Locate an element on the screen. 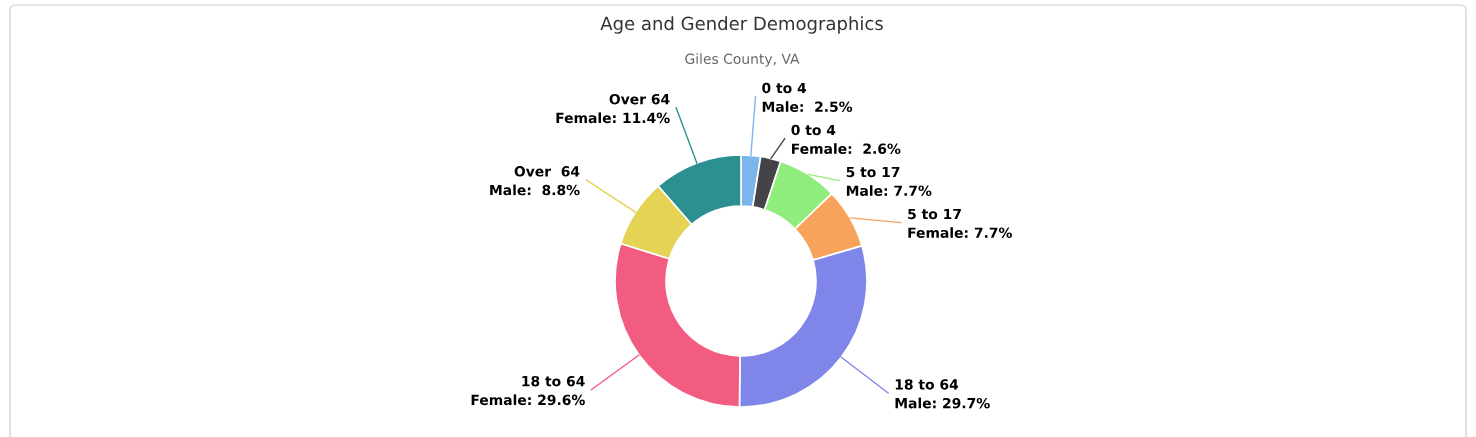 This screenshot has height=437, width=1476. data-label: Female: 2.6% is located at coordinates (846, 148).